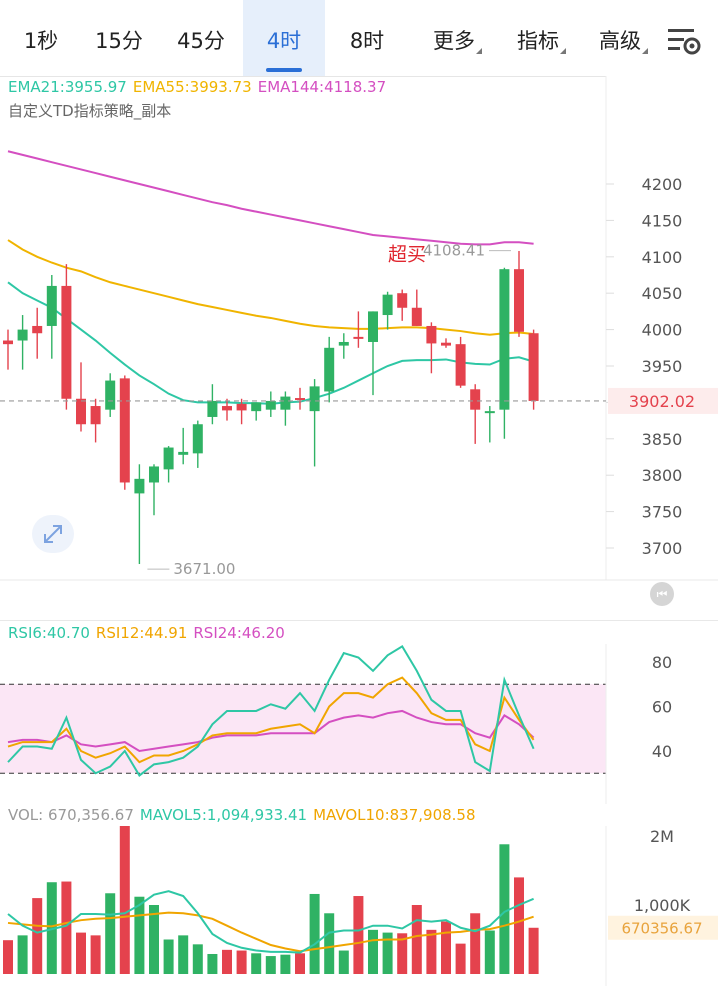  I want to click on rsi-axis-label: 80, so click(662, 662).